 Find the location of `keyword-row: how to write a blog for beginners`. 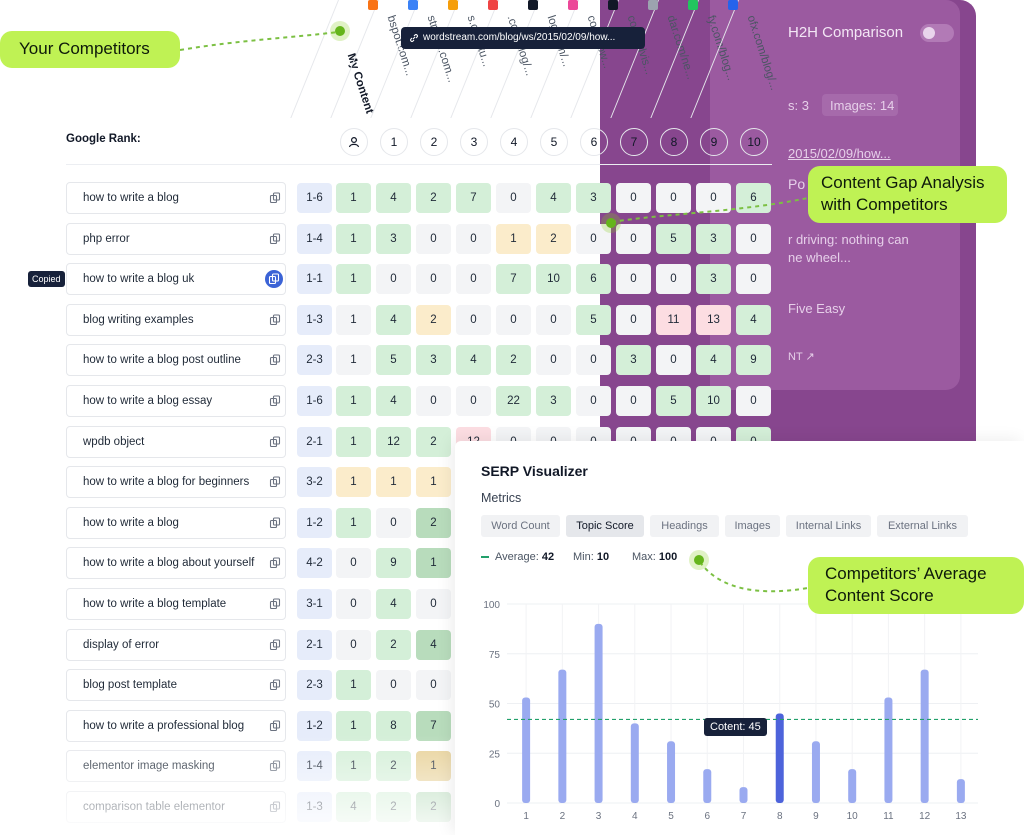

keyword-row: how to write a blog for beginners is located at coordinates (176, 482).